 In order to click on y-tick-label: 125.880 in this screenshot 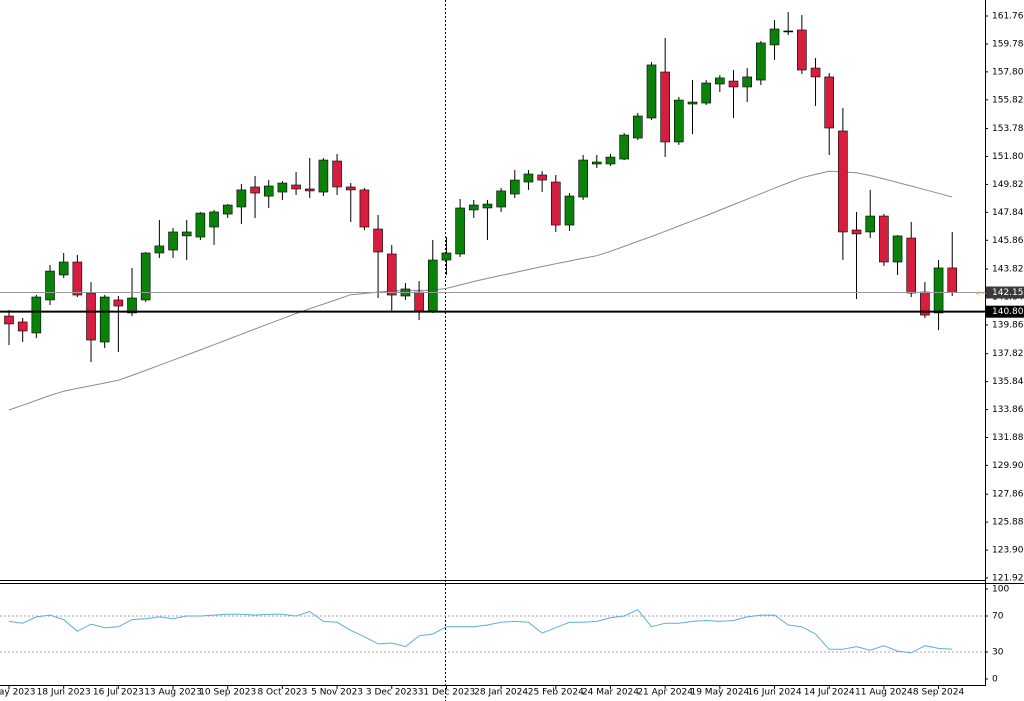, I will do `click(1008, 523)`.